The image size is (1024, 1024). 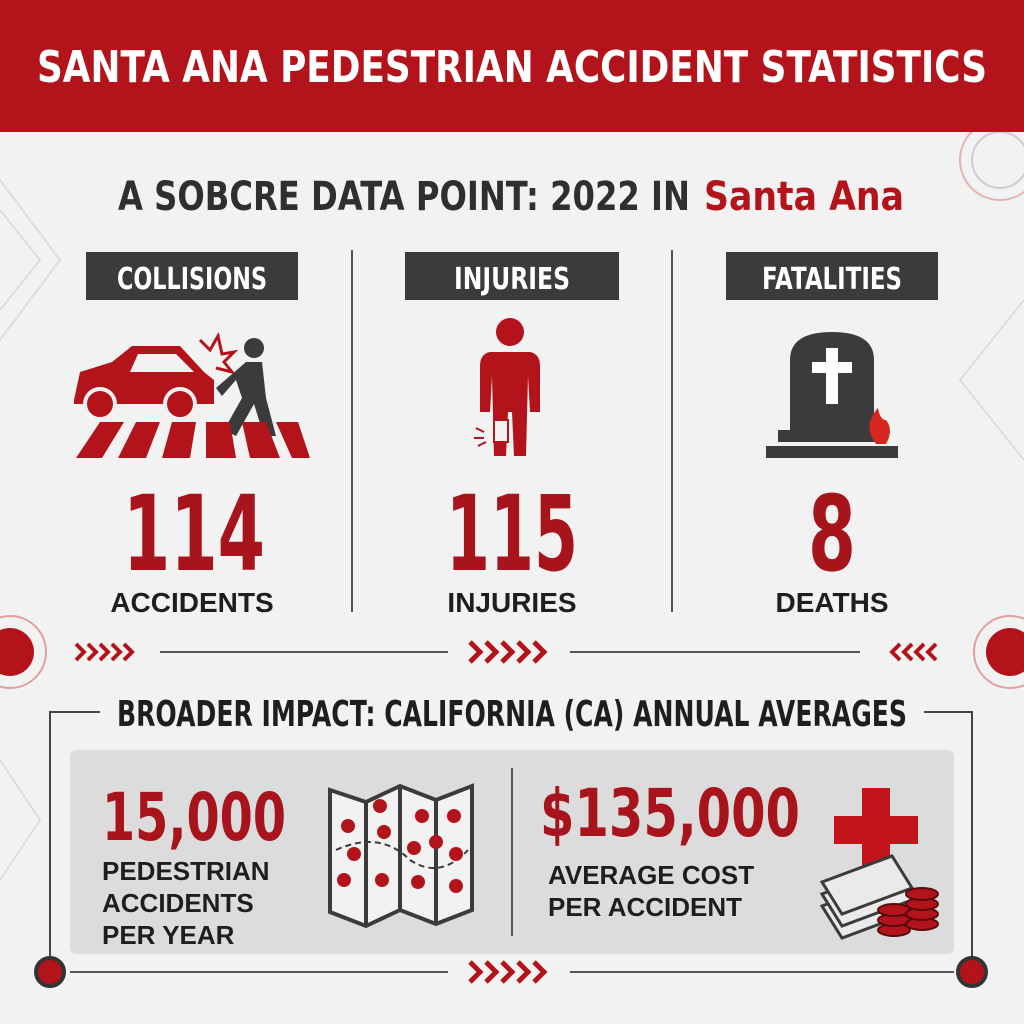 What do you see at coordinates (512, 279) in the screenshot?
I see `stat-label: INJURIES` at bounding box center [512, 279].